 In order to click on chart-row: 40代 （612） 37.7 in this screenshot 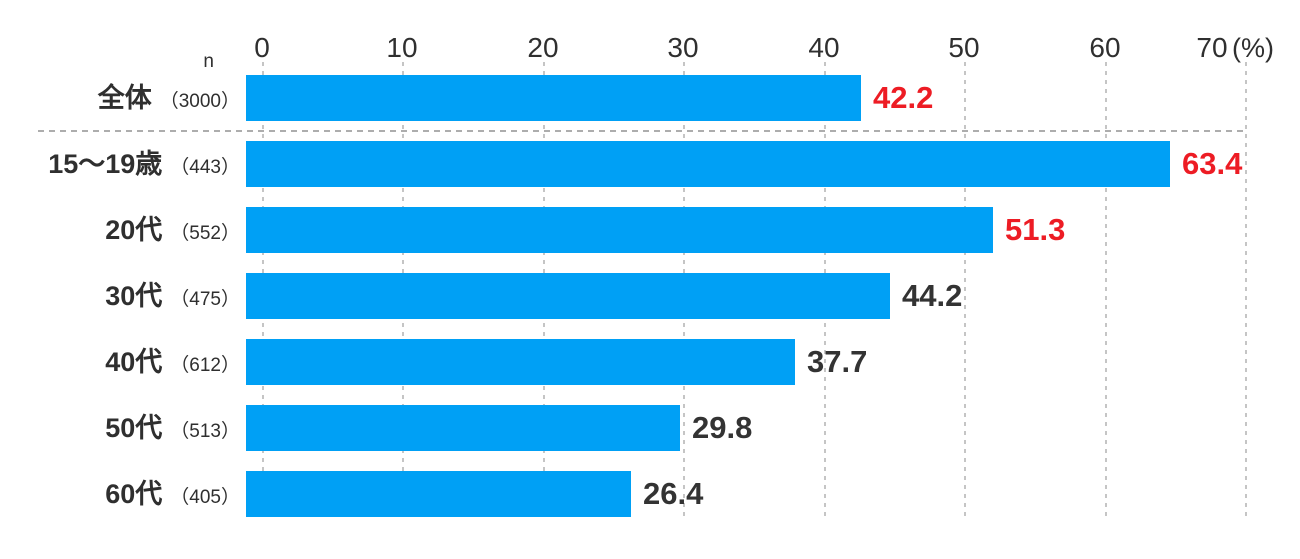, I will do `click(650, 362)`.